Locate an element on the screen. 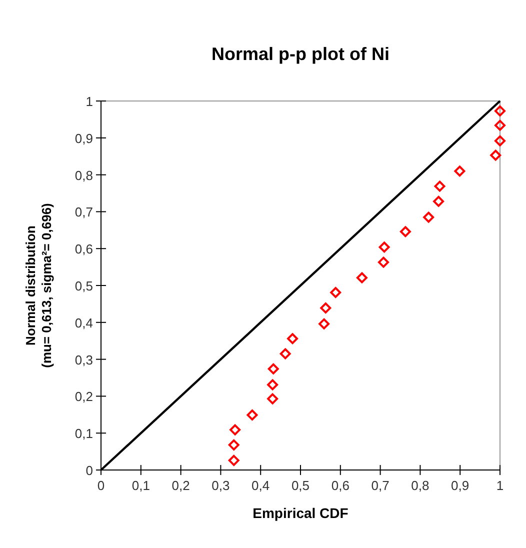 The width and height of the screenshot is (526, 548). y-tick-label: 0,6 is located at coordinates (83, 249).